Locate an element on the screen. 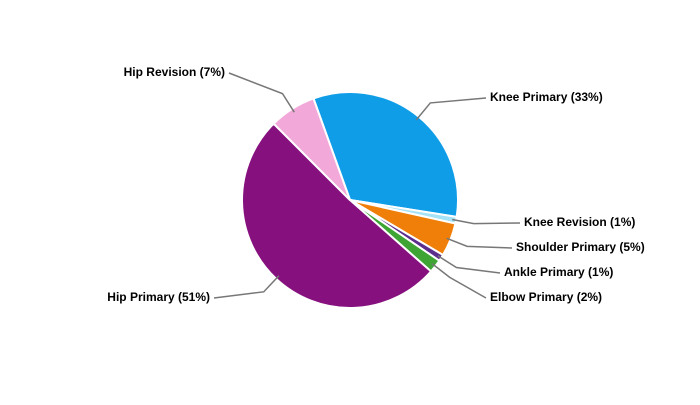  slice-label: Knee Revision (1%) is located at coordinates (579, 222).